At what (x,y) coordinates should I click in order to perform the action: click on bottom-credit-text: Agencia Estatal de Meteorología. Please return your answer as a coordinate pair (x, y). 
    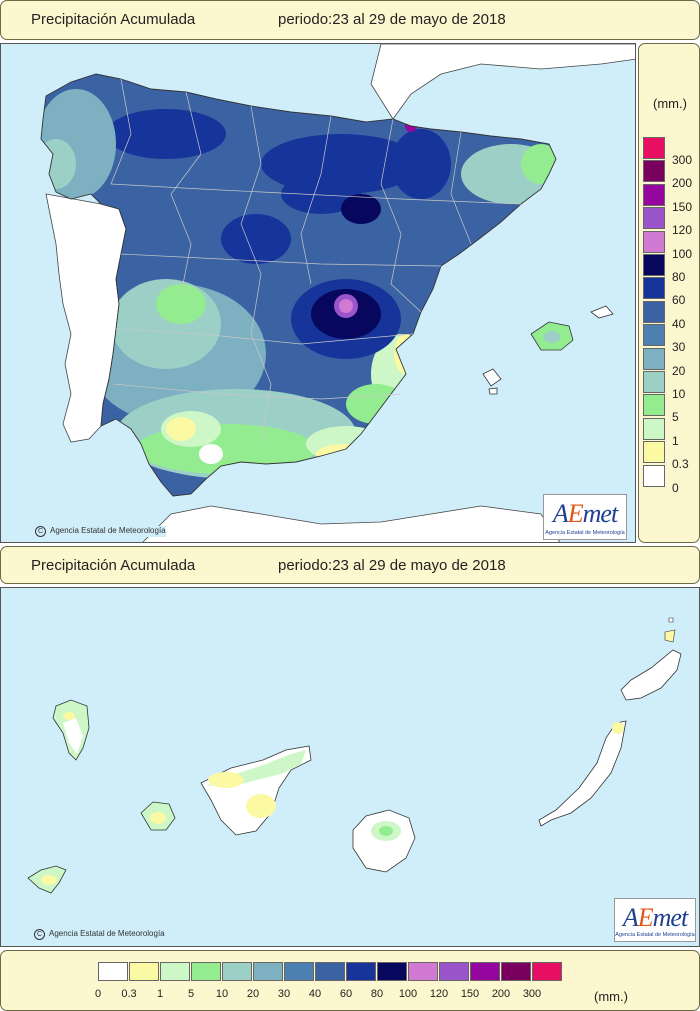
    Looking at the image, I should click on (107, 933).